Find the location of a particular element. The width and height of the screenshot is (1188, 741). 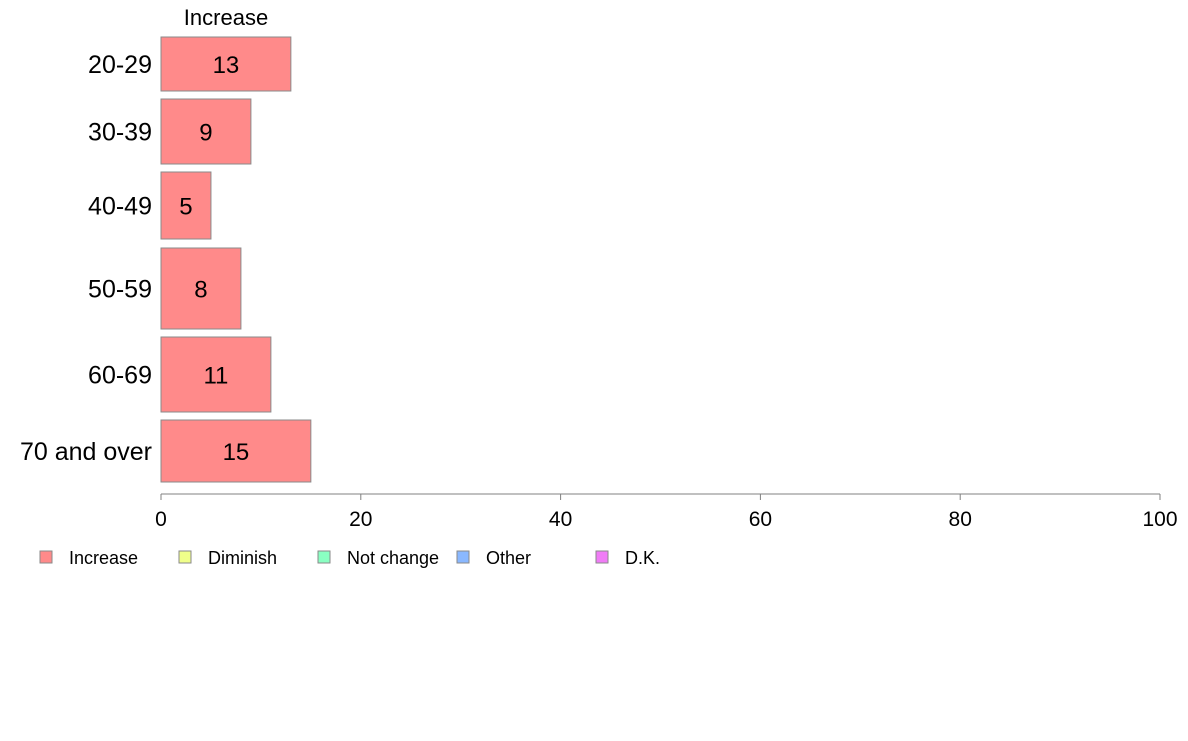

category-label: 30-39 is located at coordinates (120, 133).